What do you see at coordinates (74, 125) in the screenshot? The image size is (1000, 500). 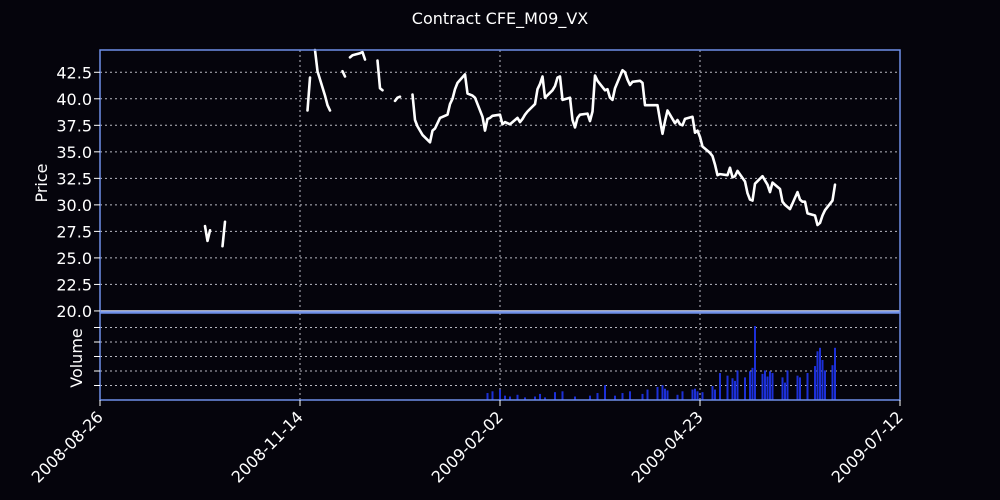 I see `price-tick-label: 37.5` at bounding box center [74, 125].